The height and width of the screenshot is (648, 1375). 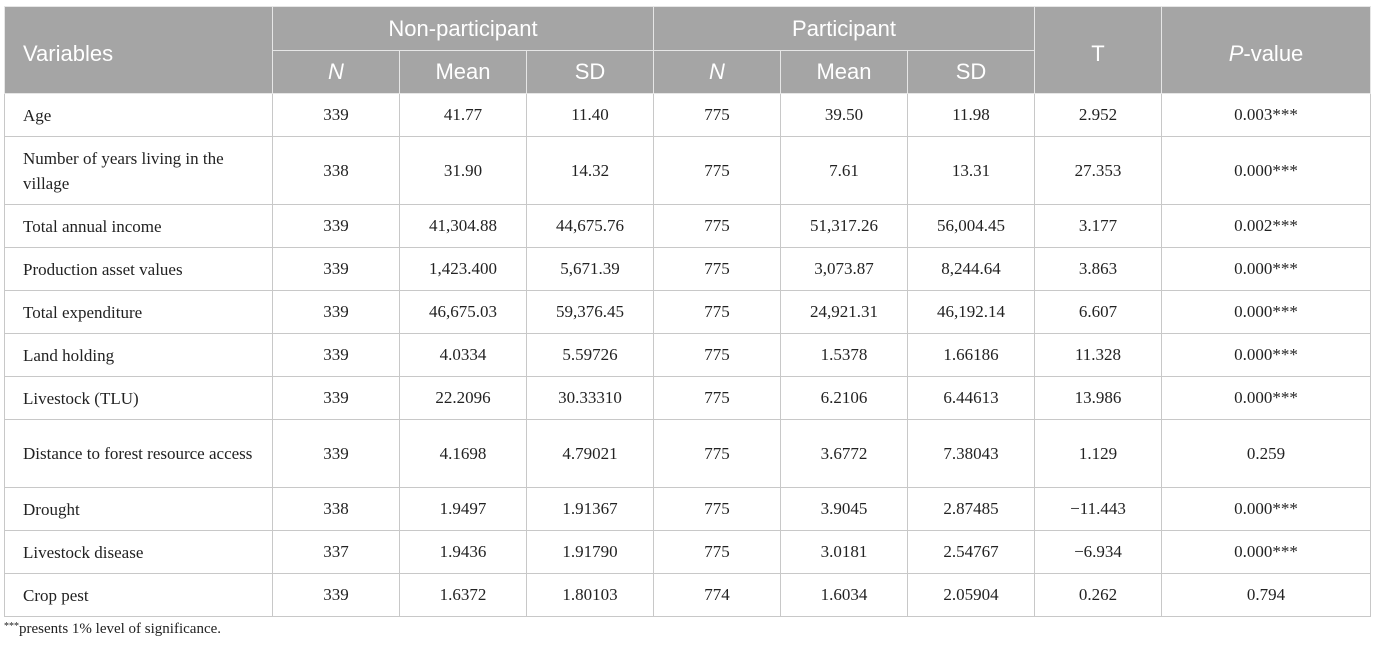 What do you see at coordinates (463, 115) in the screenshot?
I see `cell-non-participant-mean: 41.77` at bounding box center [463, 115].